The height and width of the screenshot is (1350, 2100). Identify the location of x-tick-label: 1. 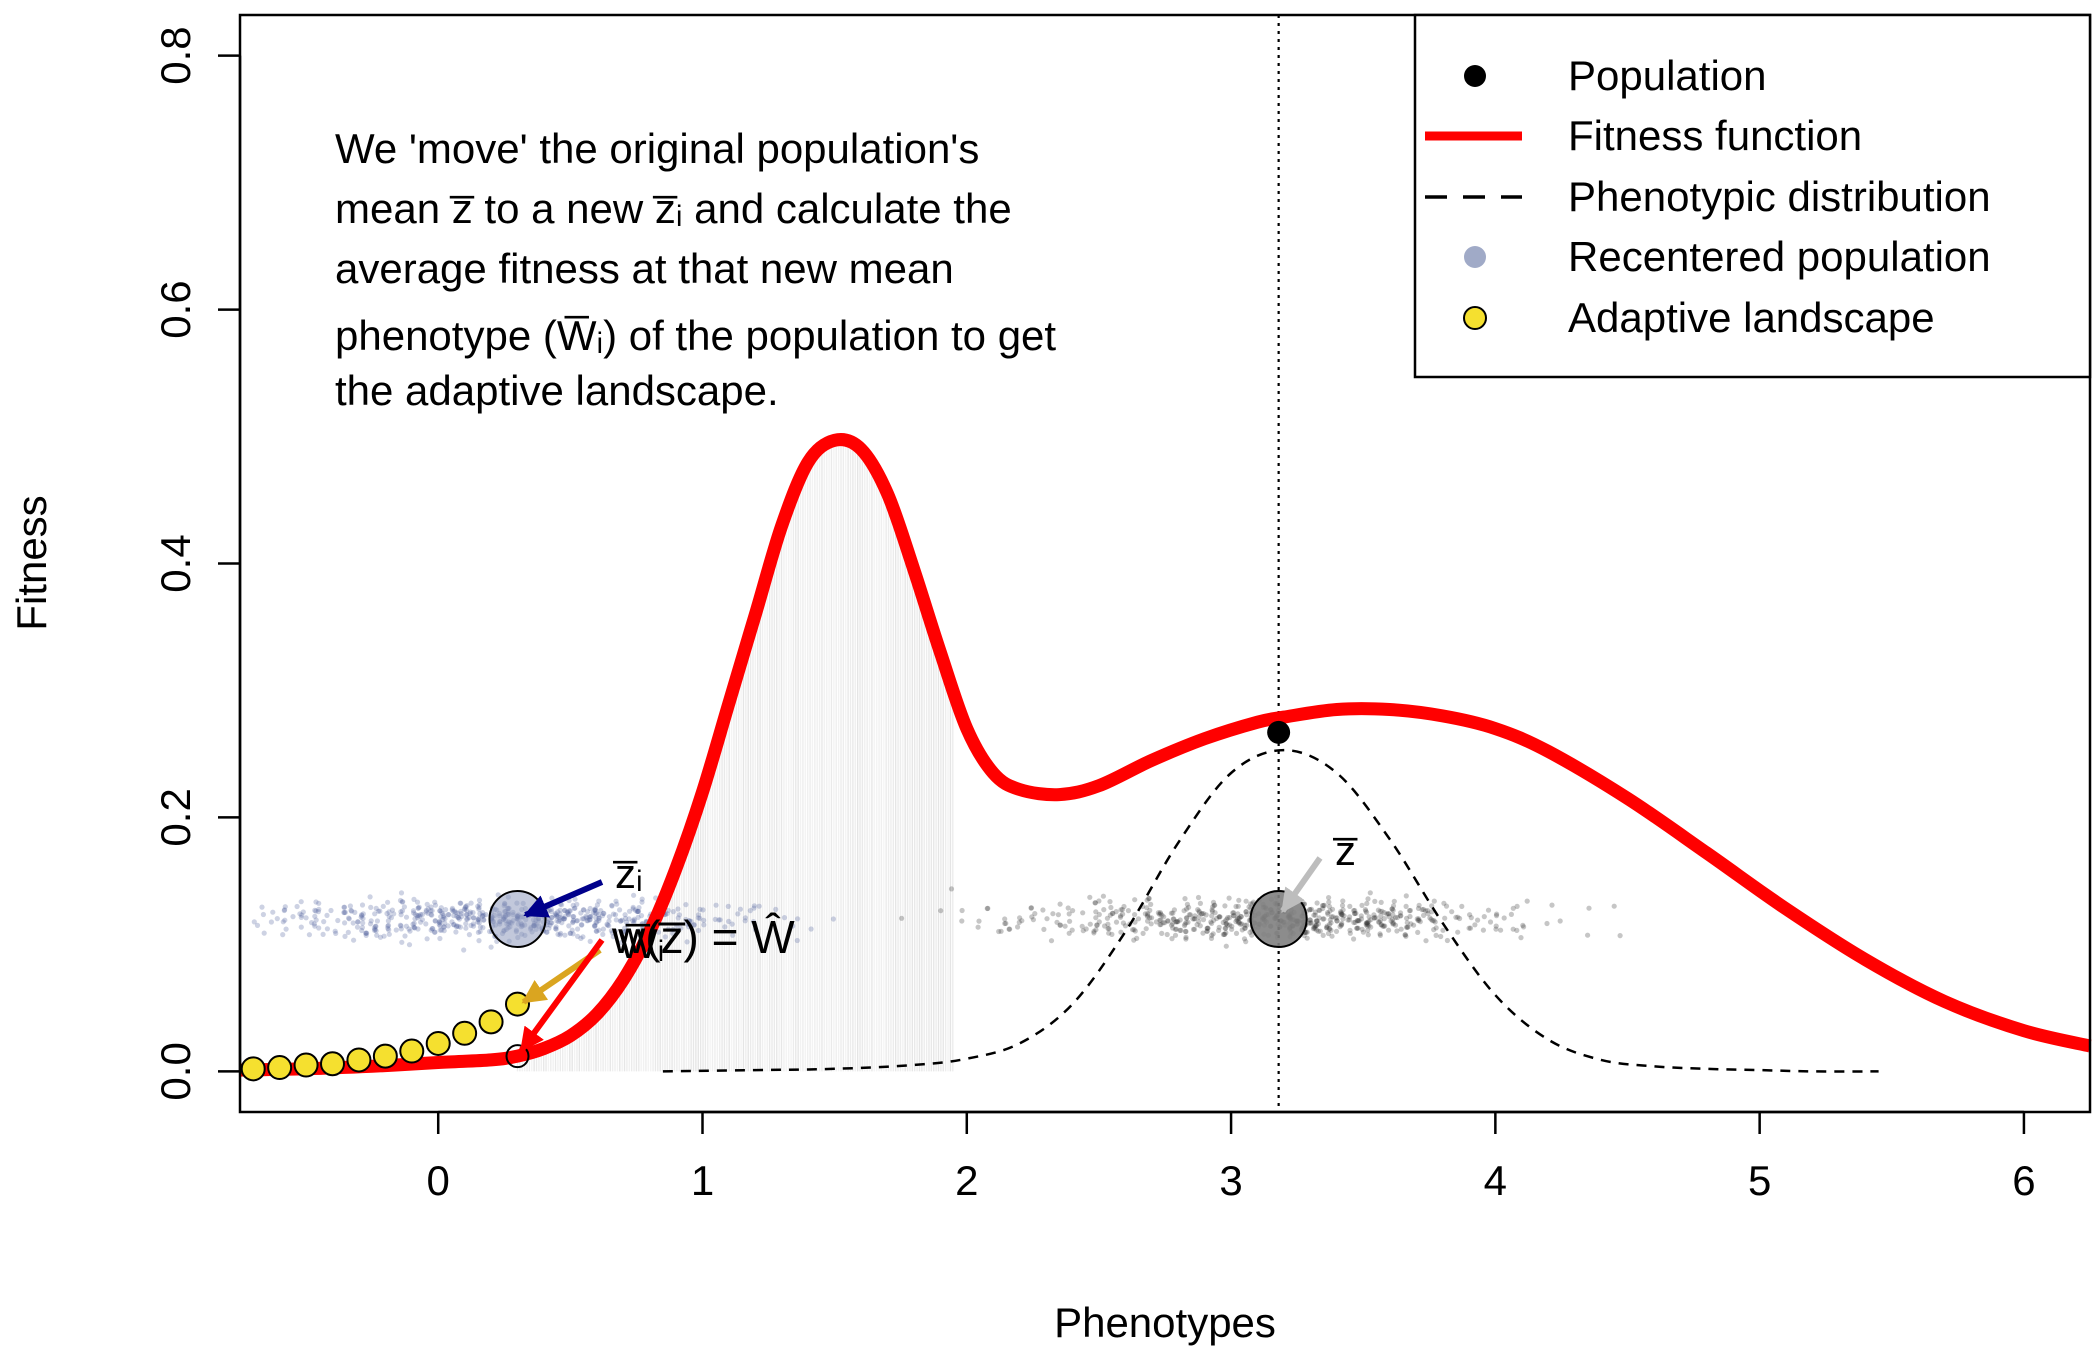
(702, 1180).